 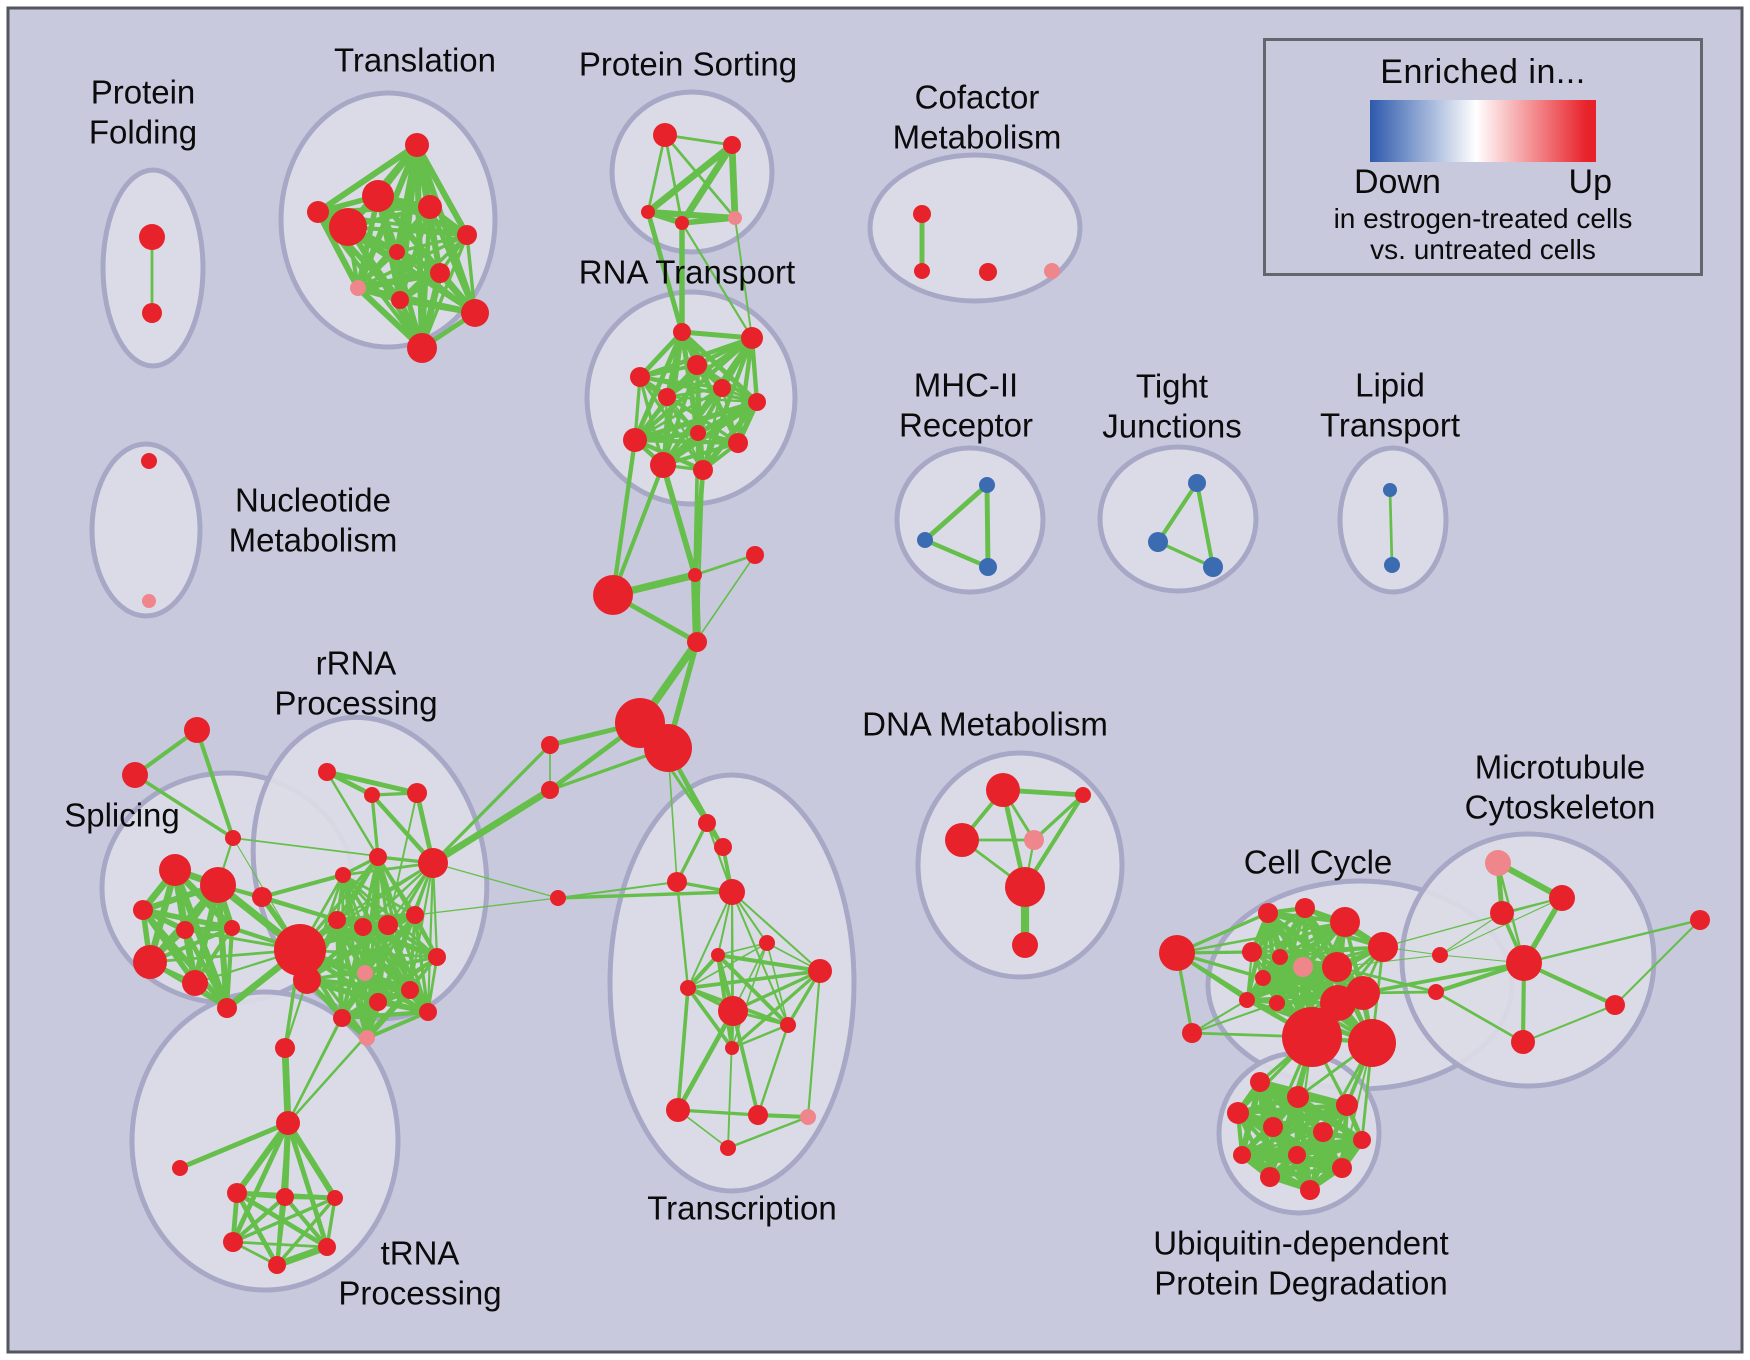 I want to click on gene-set-node-67-up, so click(x=417, y=793).